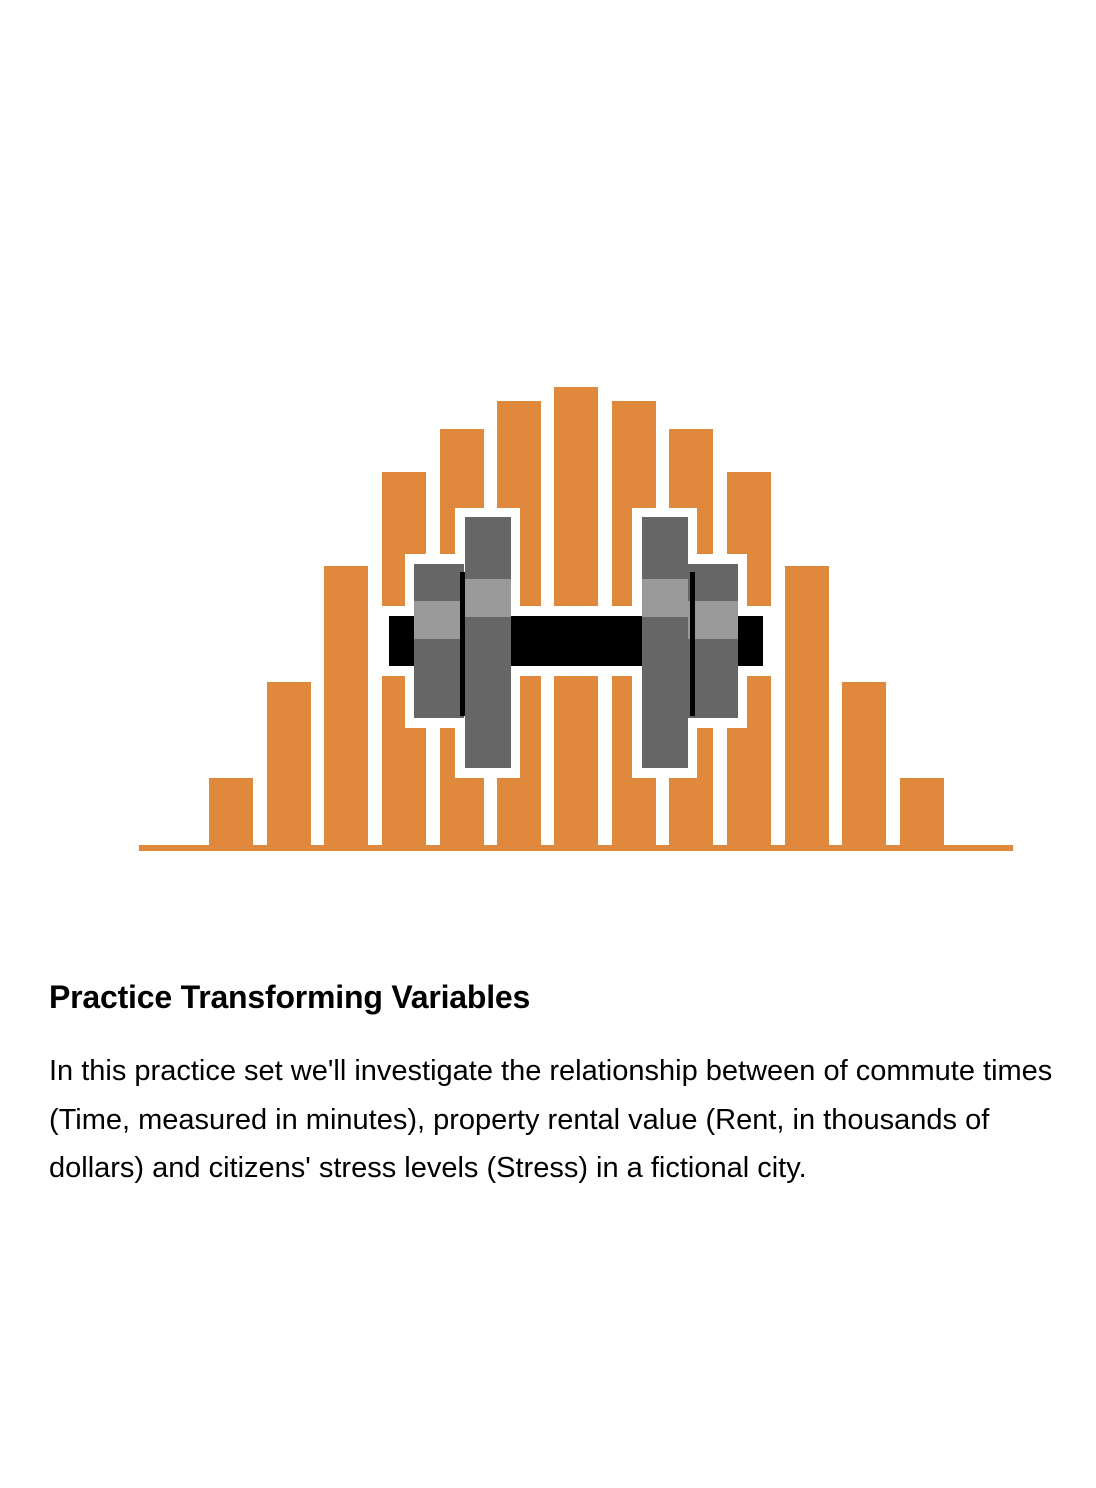 This screenshot has width=1096, height=1488. I want to click on dumbbell-plate-left-large, so click(488, 642).